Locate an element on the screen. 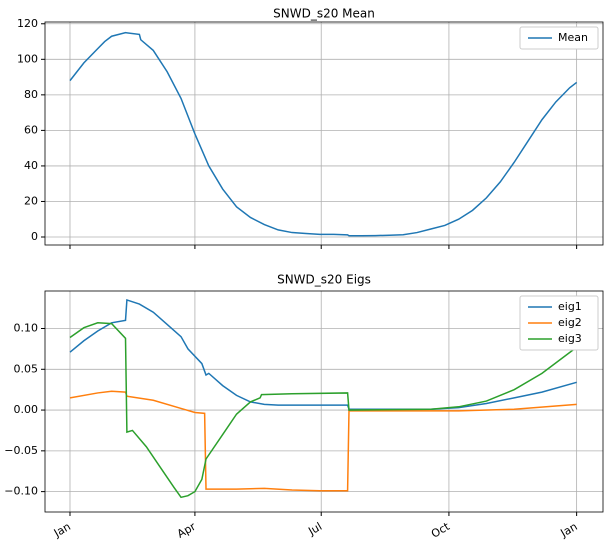  y-tick-label: 80 is located at coordinates (31, 94).